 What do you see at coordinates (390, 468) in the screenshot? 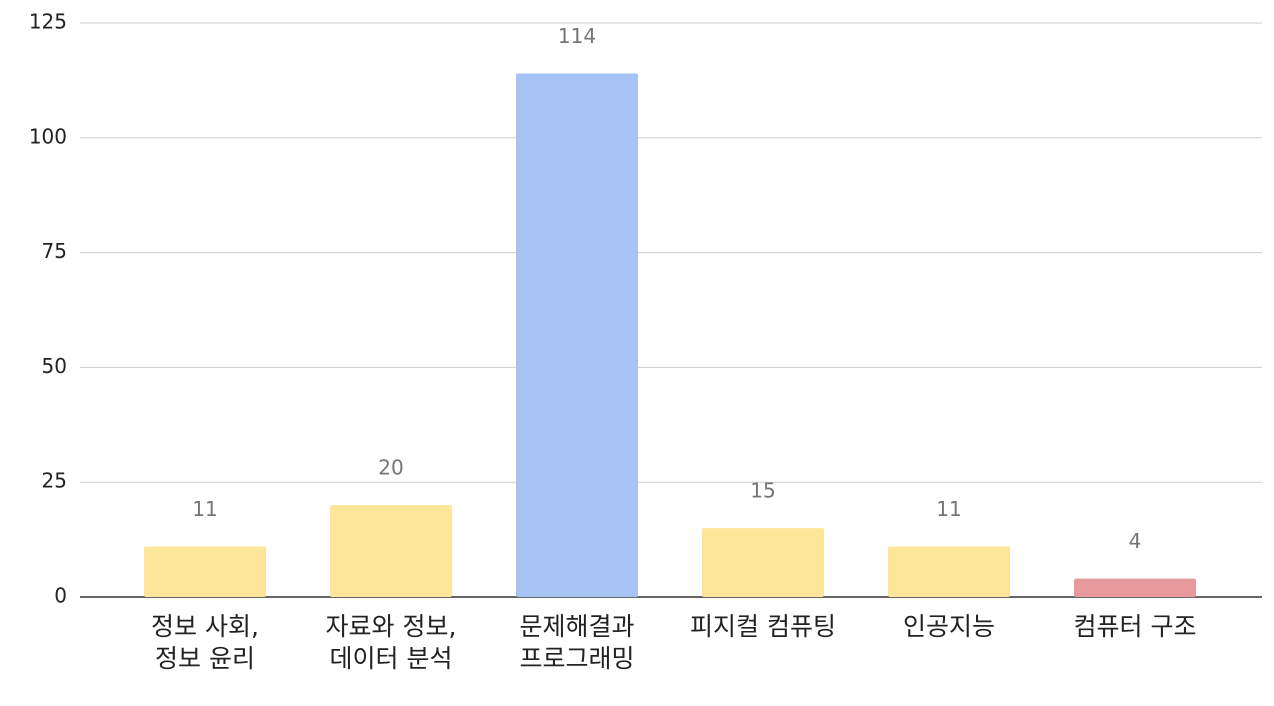
I see `value-label: 20` at bounding box center [390, 468].